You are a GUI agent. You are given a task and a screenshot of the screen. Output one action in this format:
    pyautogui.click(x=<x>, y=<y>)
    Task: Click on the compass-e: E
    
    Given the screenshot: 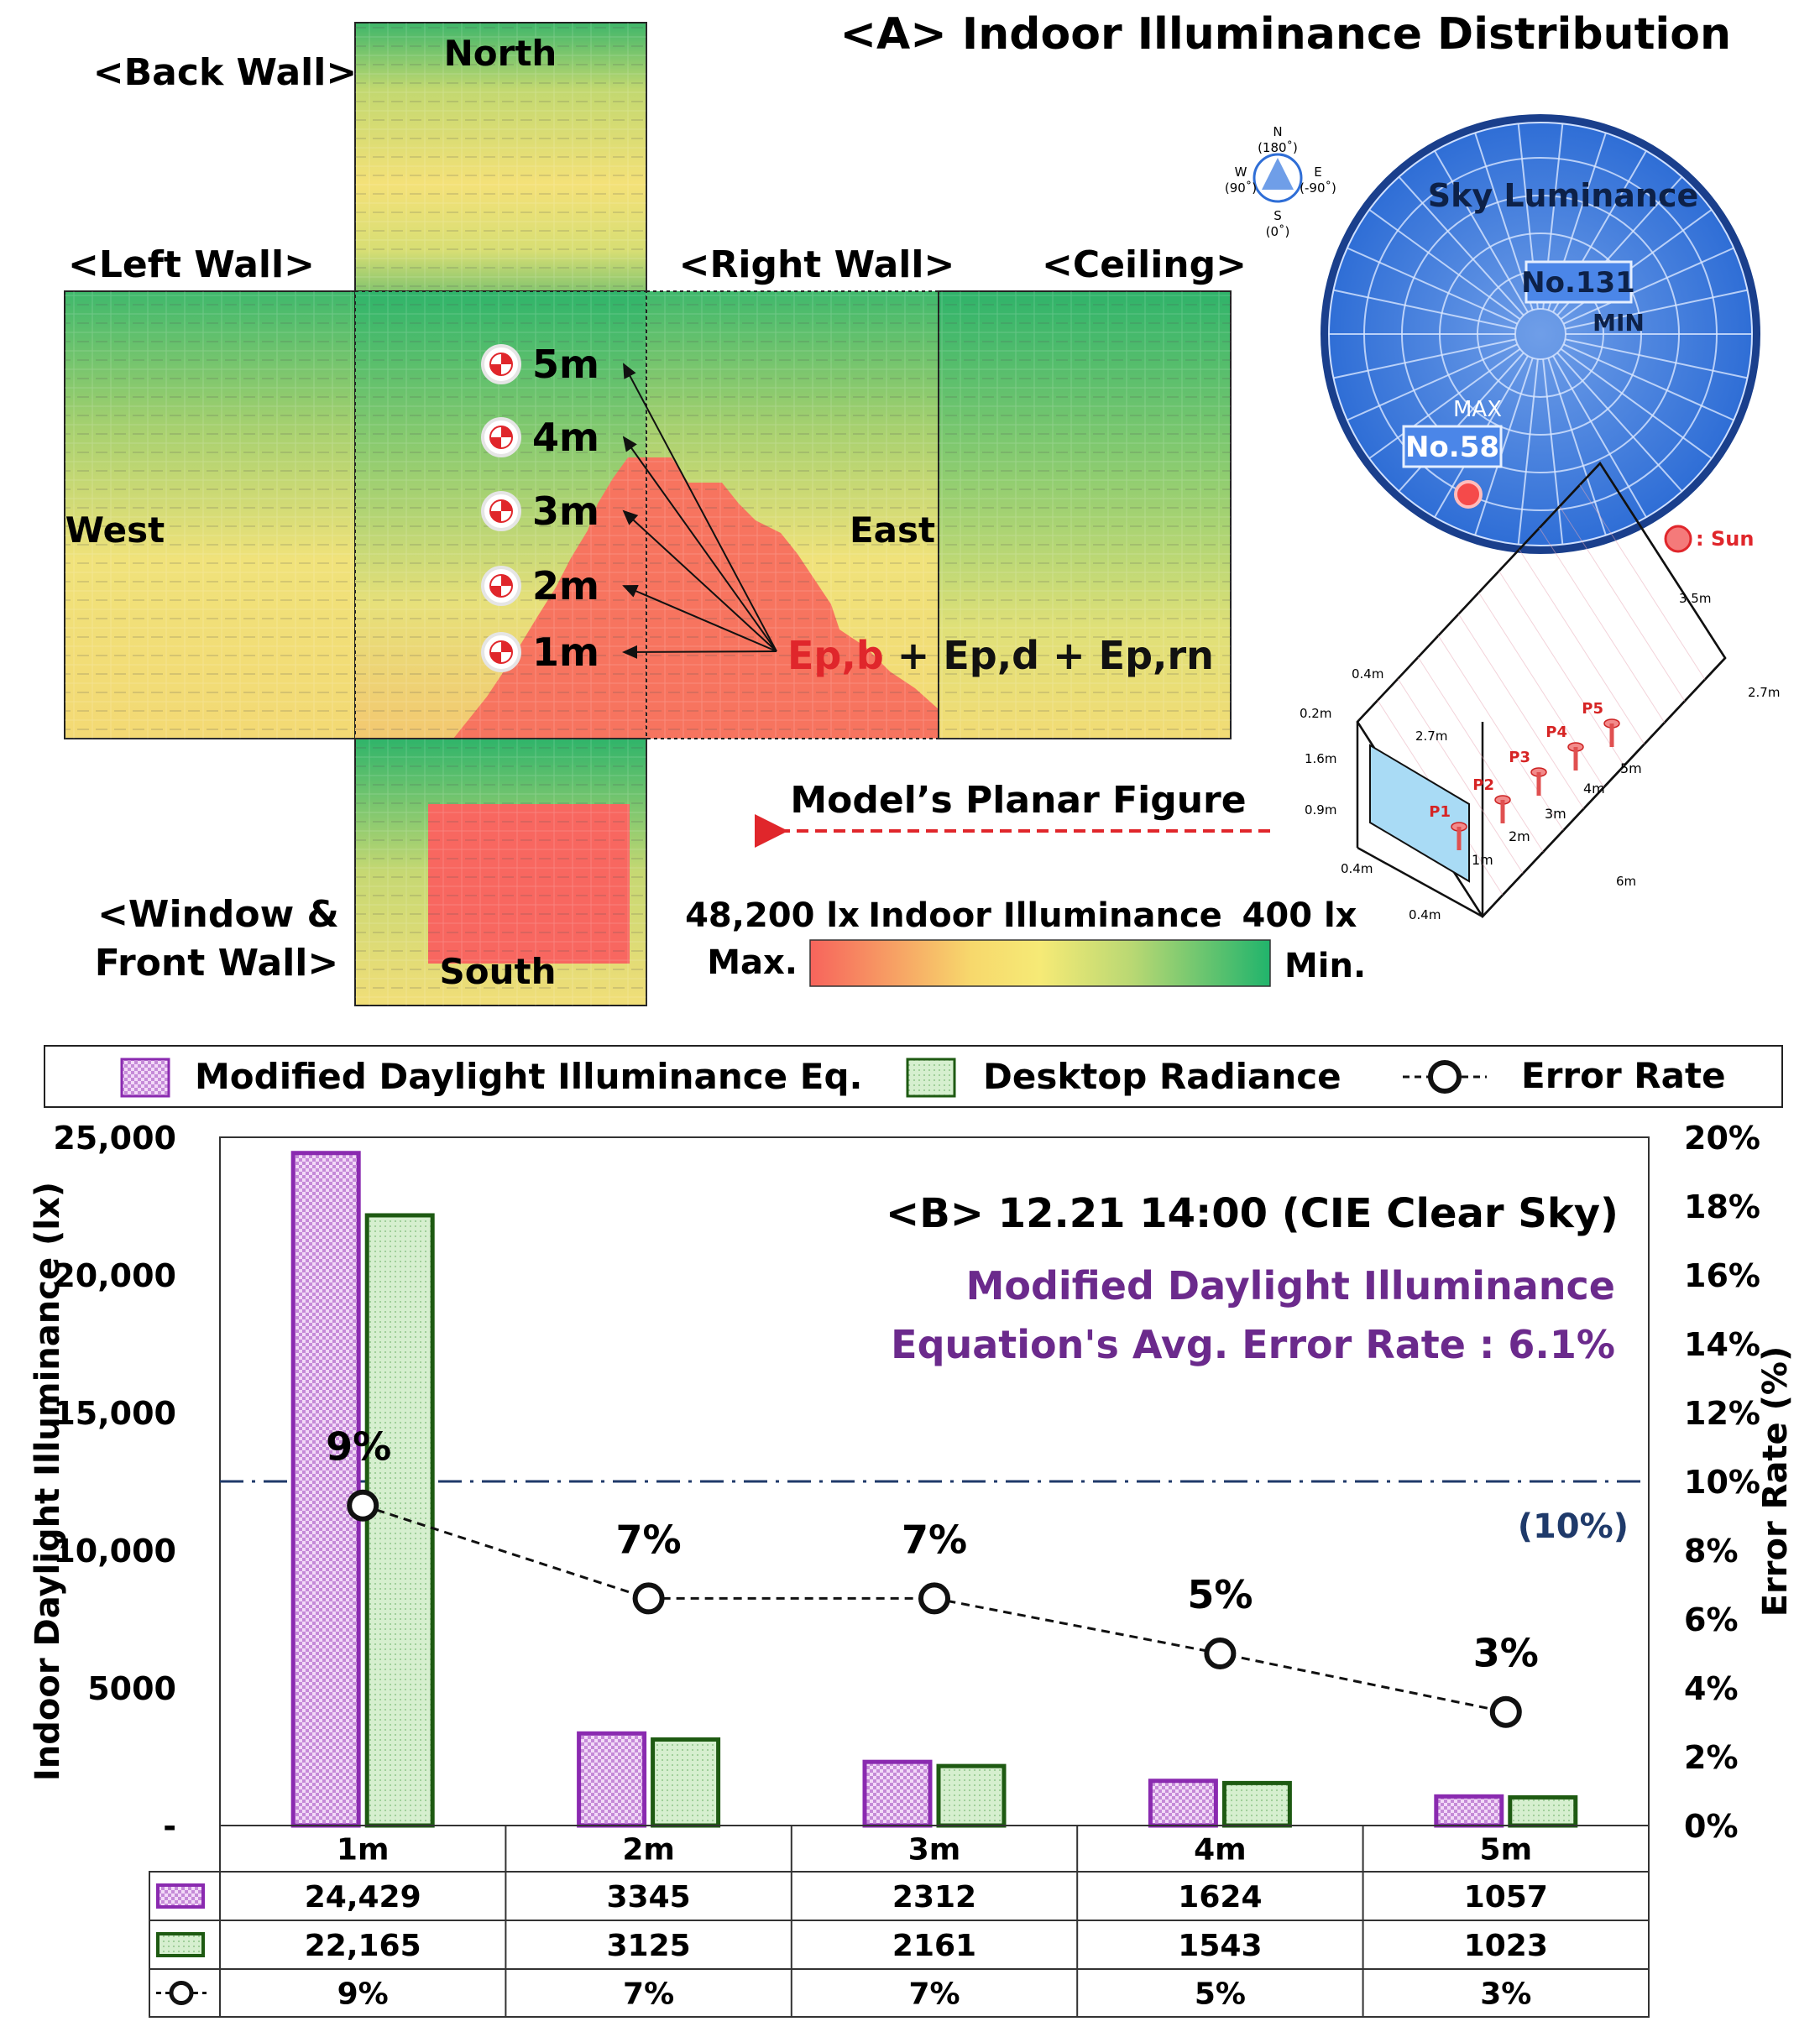 What is the action you would take?
    pyautogui.click(x=1317, y=172)
    